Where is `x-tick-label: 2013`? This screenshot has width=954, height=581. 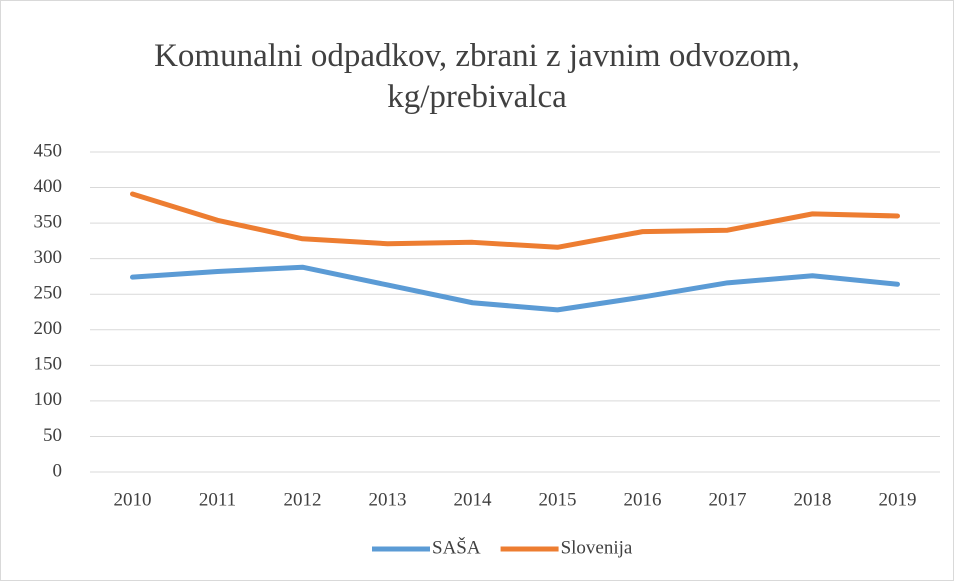 x-tick-label: 2013 is located at coordinates (388, 499).